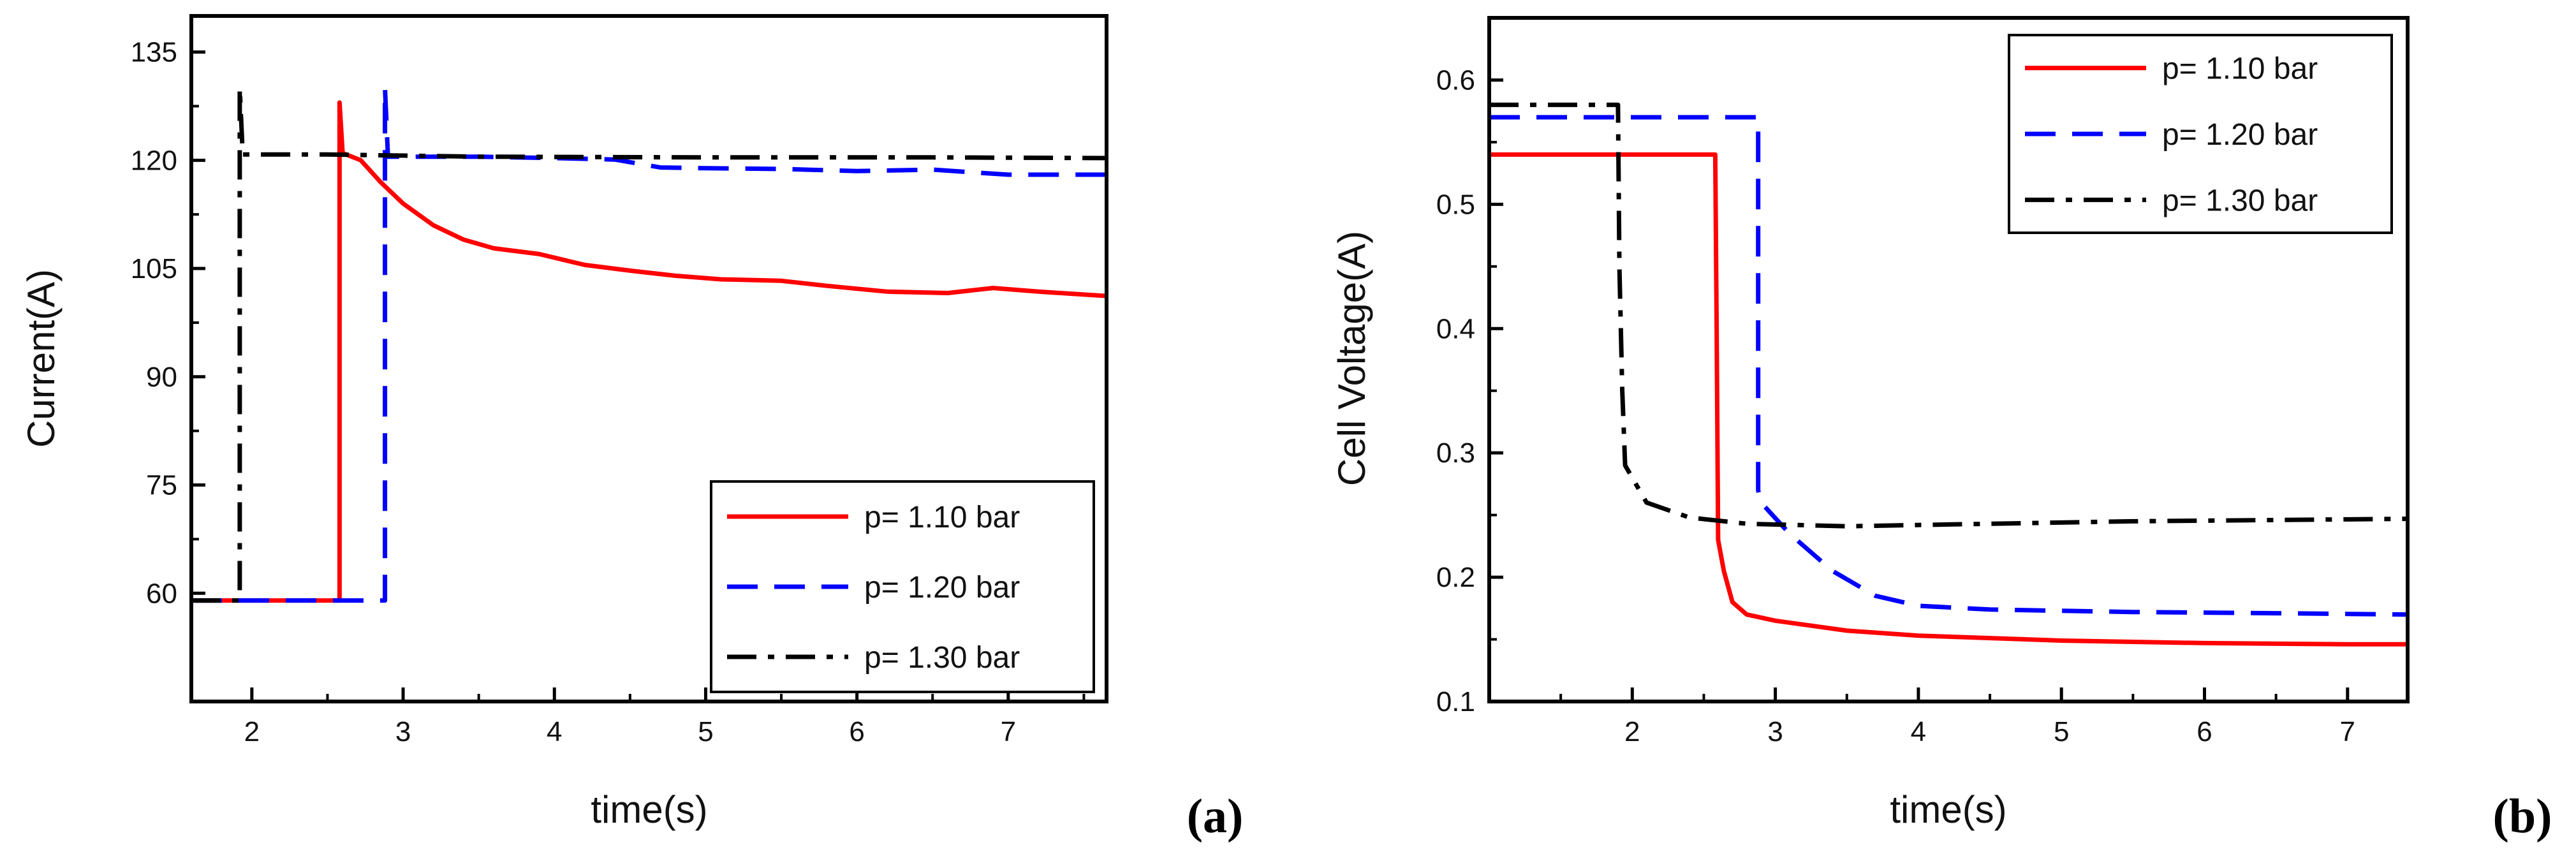 The height and width of the screenshot is (852, 2576). What do you see at coordinates (942, 588) in the screenshot?
I see `legend-label-p-1-20-a: p= 1.20 bar` at bounding box center [942, 588].